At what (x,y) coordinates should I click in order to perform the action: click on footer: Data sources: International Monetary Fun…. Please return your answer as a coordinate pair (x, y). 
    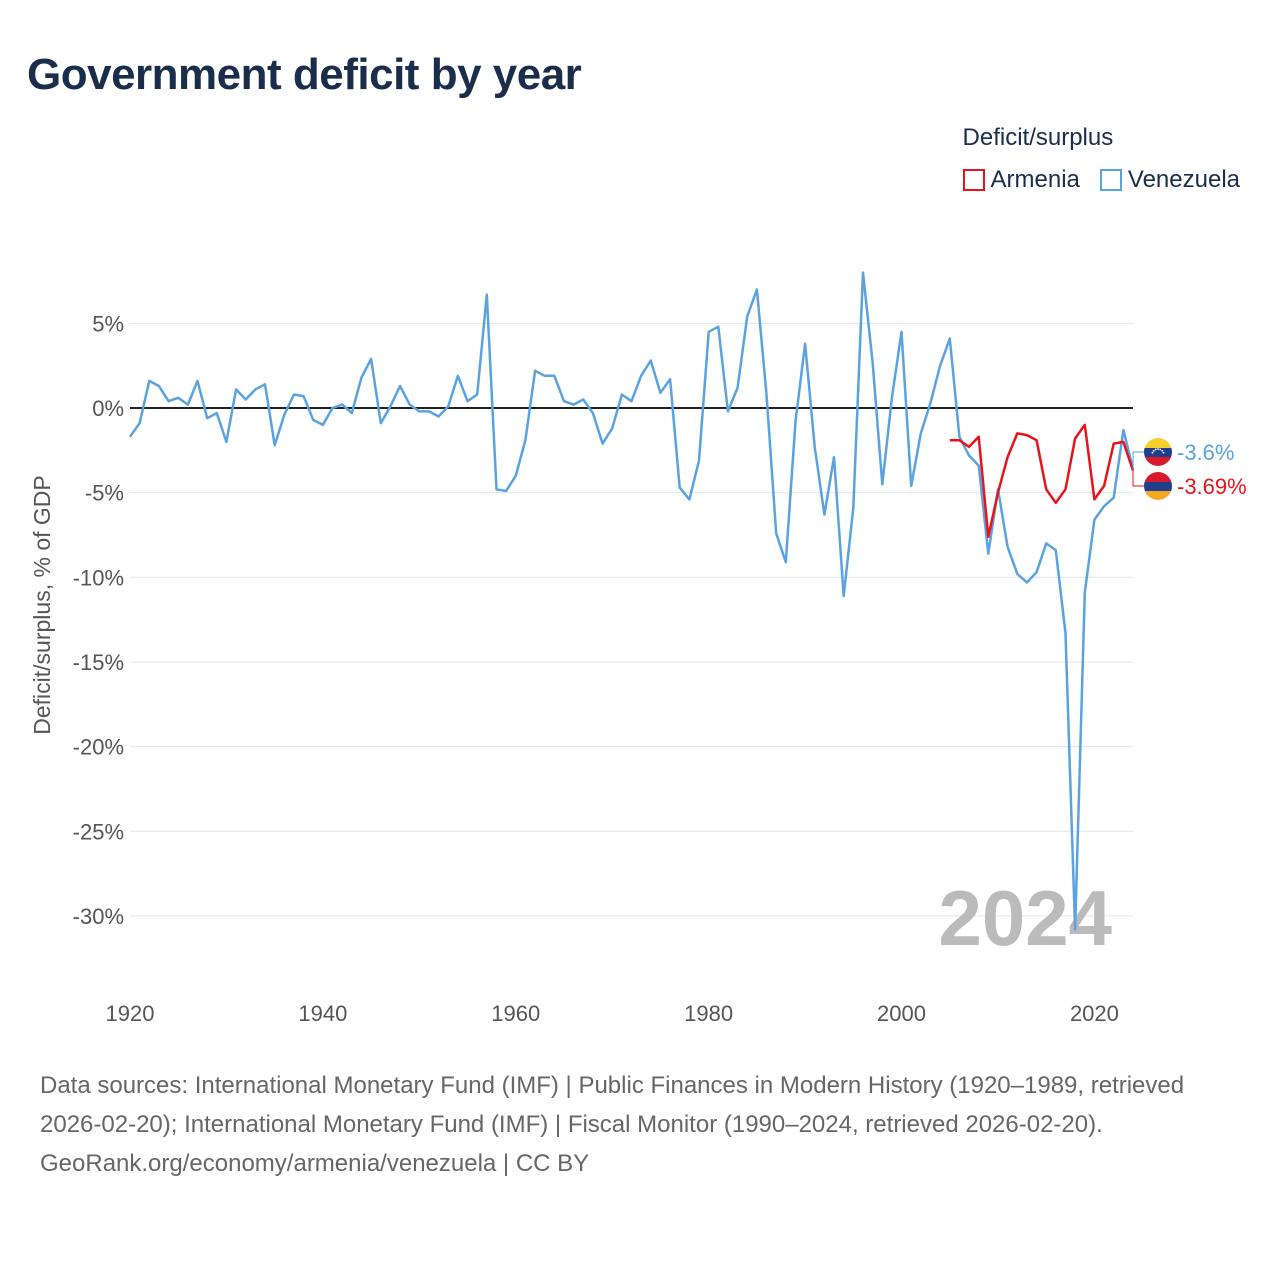
    Looking at the image, I should click on (640, 1124).